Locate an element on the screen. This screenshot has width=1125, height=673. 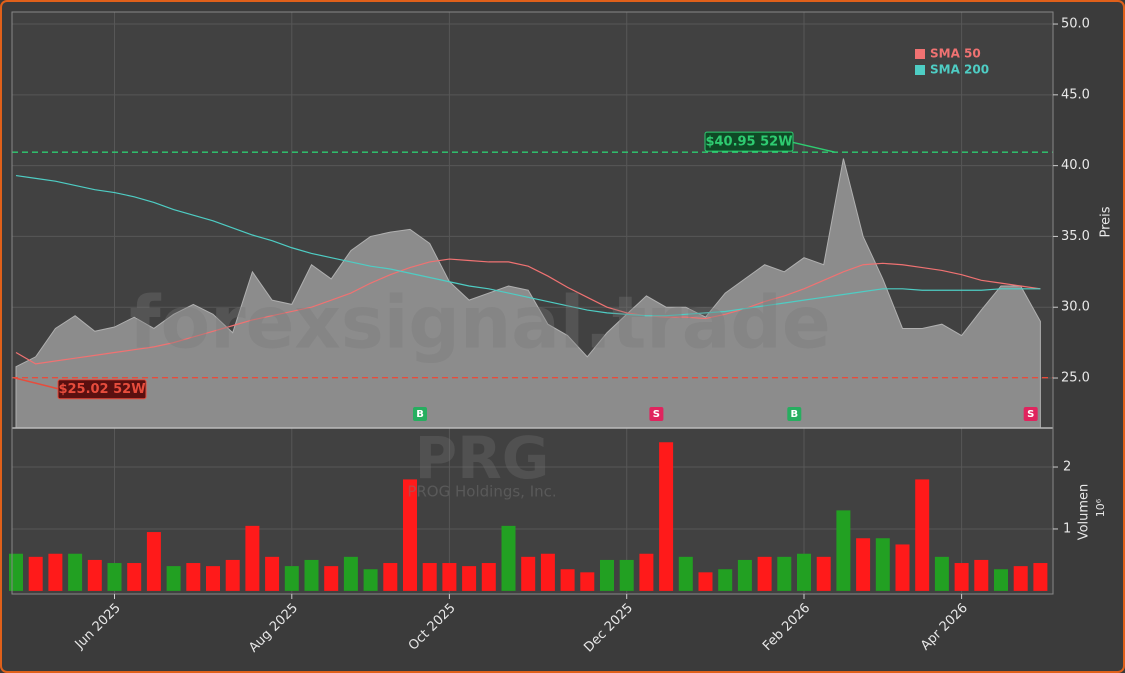
watermark-symbol: PRG is located at coordinates (482, 458).